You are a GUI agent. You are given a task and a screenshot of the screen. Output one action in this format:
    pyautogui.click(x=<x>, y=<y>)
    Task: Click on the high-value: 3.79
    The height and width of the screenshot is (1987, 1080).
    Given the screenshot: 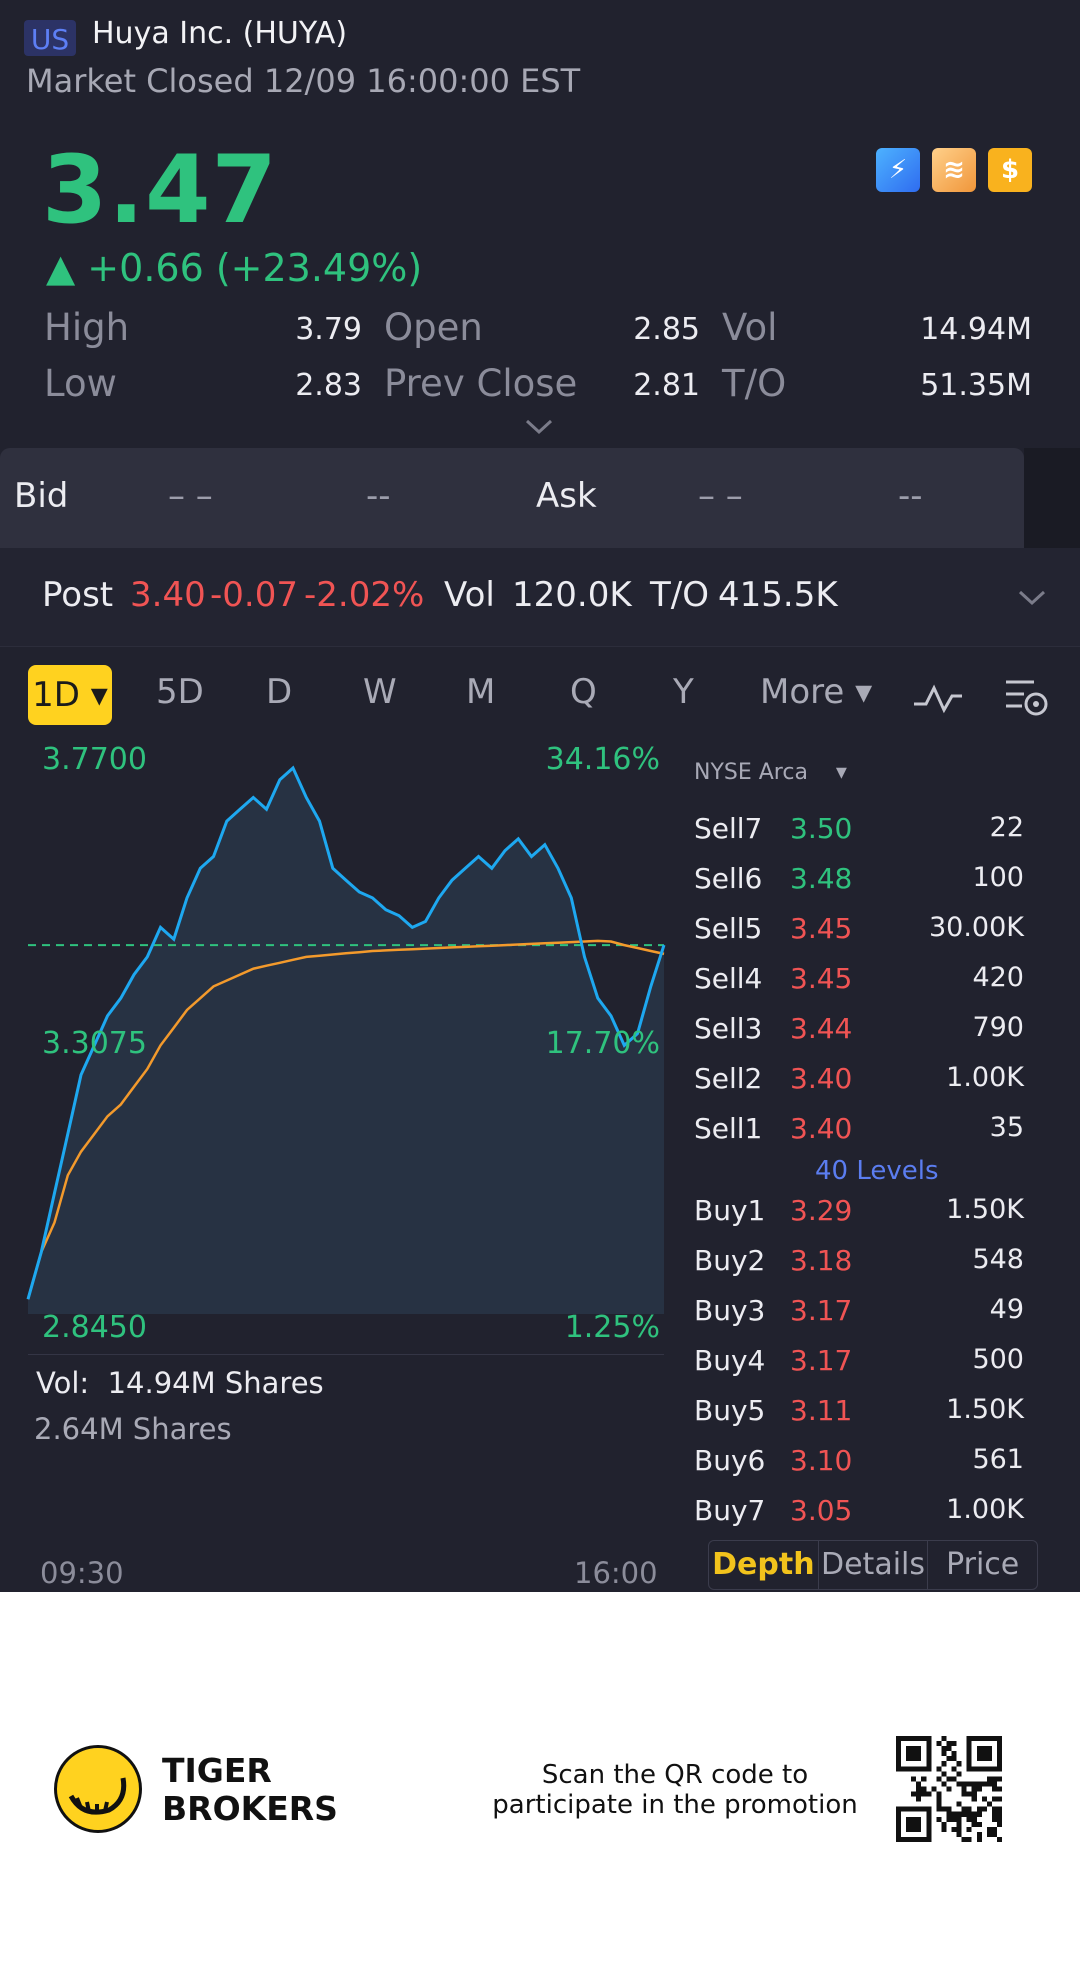 What is the action you would take?
    pyautogui.click(x=328, y=329)
    